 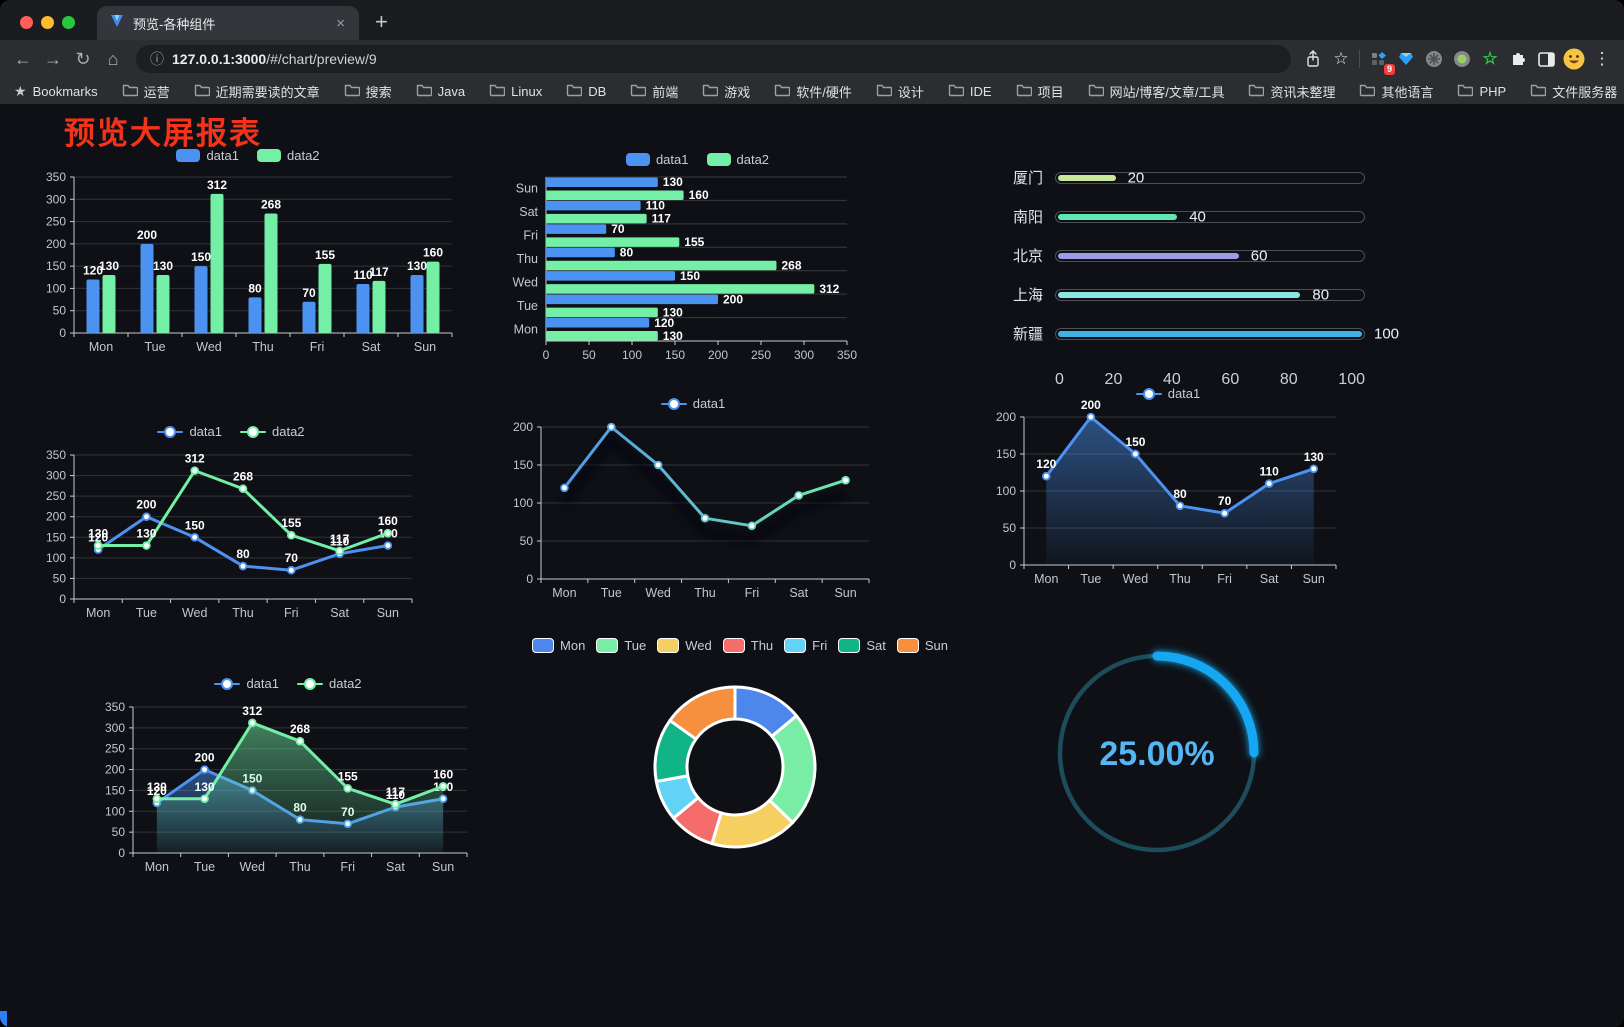 What do you see at coordinates (812, 20) in the screenshot?
I see `tab-strip: 预览-各种组件 × +` at bounding box center [812, 20].